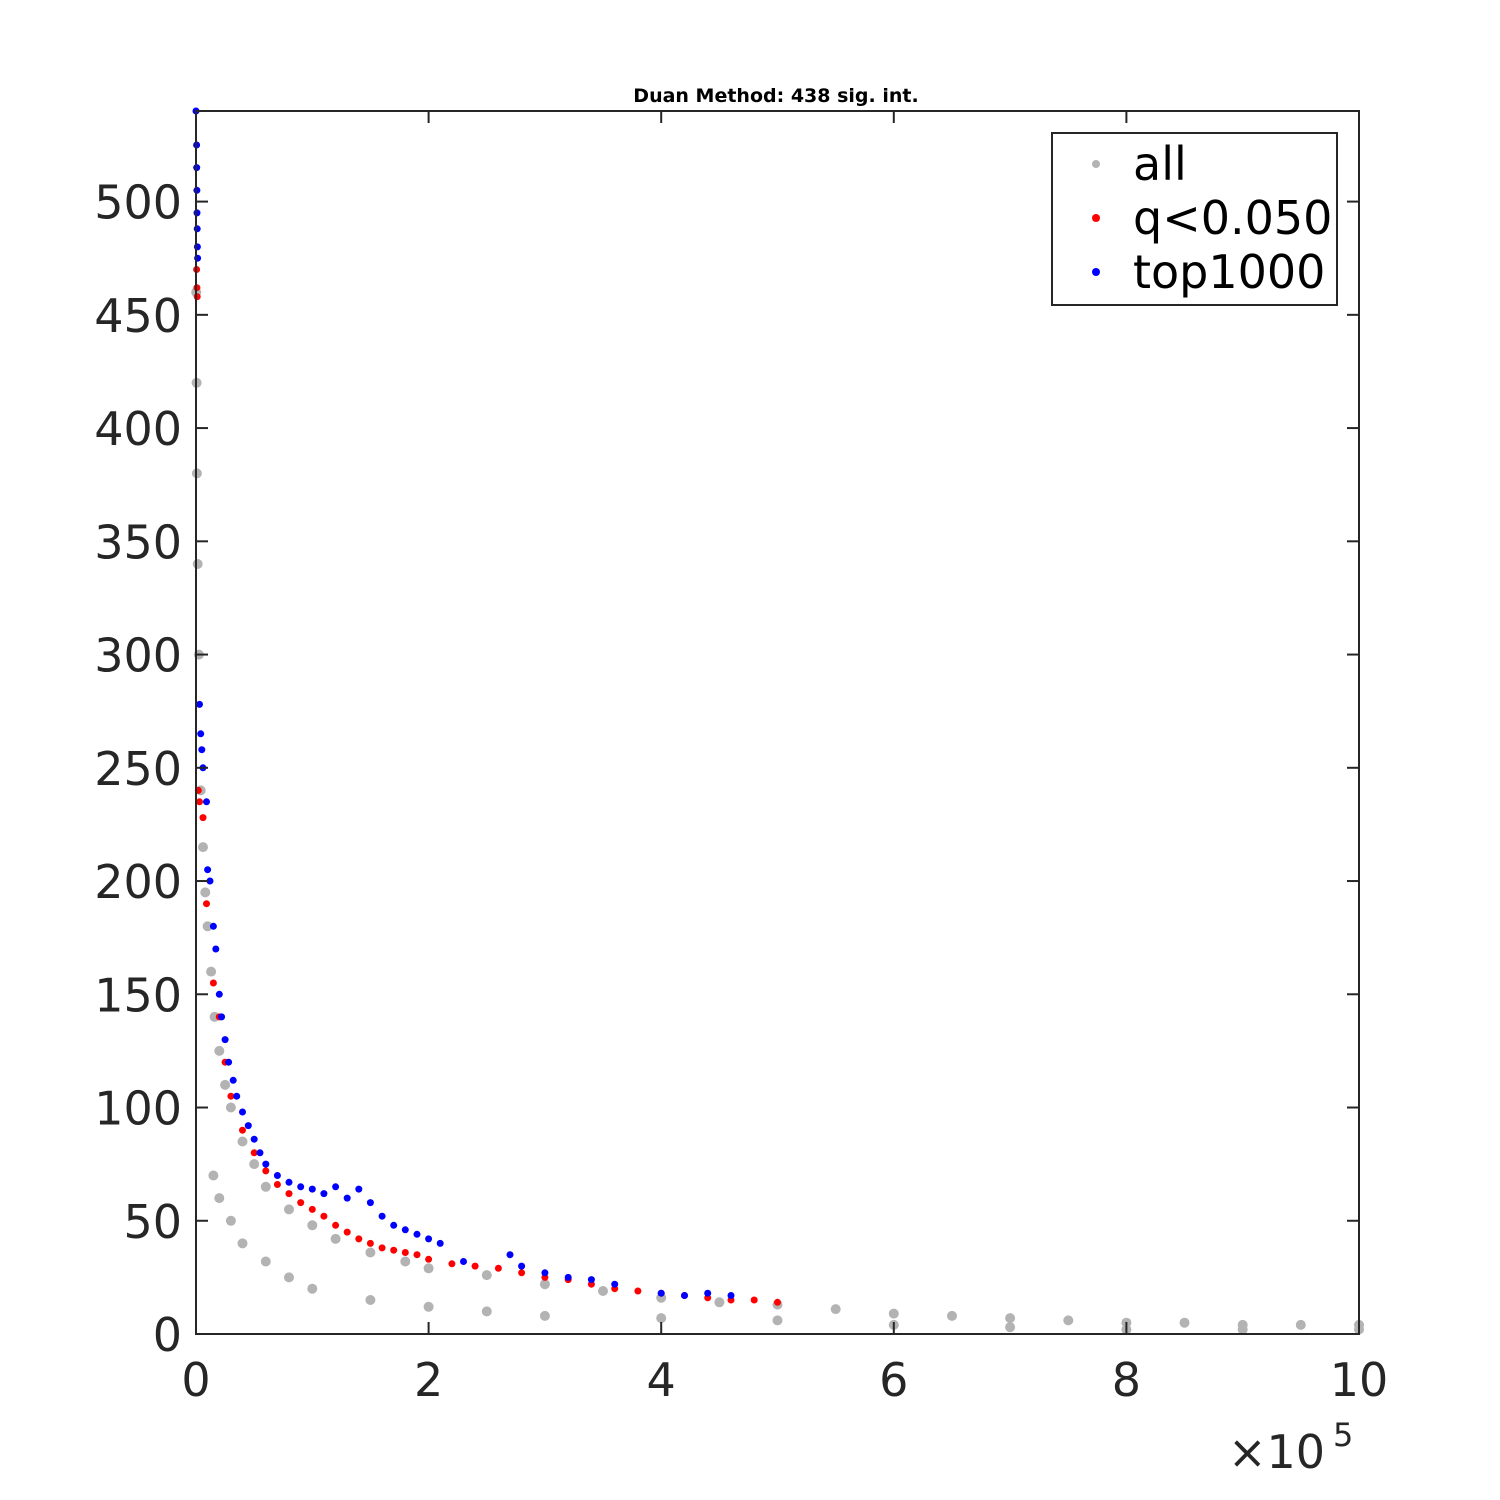 The image size is (1500, 1500). I want to click on legend-marker-q, so click(1096, 218).